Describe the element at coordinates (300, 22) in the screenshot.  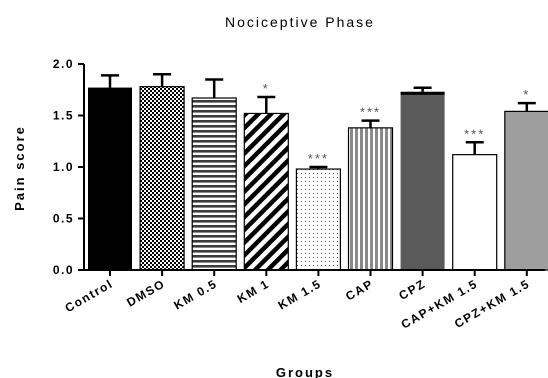
I see `chart-title: Nociceptive Phase` at that location.